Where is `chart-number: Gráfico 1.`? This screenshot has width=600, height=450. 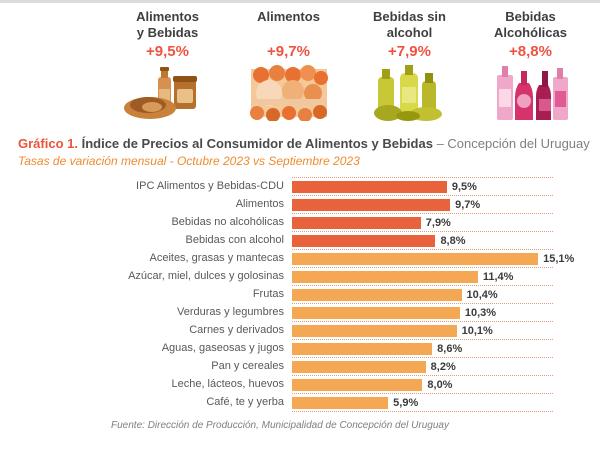
chart-number: Gráfico 1. is located at coordinates (48, 143).